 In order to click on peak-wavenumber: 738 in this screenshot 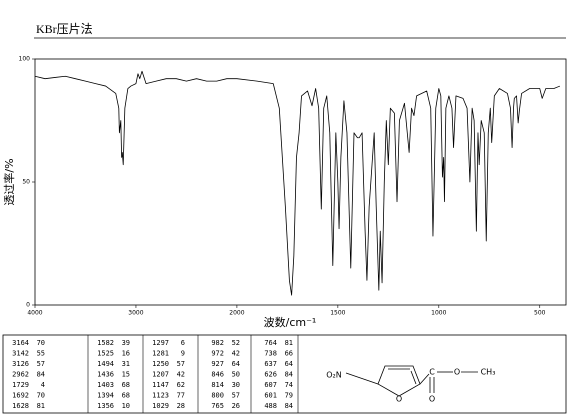, I will do `click(270, 354)`.